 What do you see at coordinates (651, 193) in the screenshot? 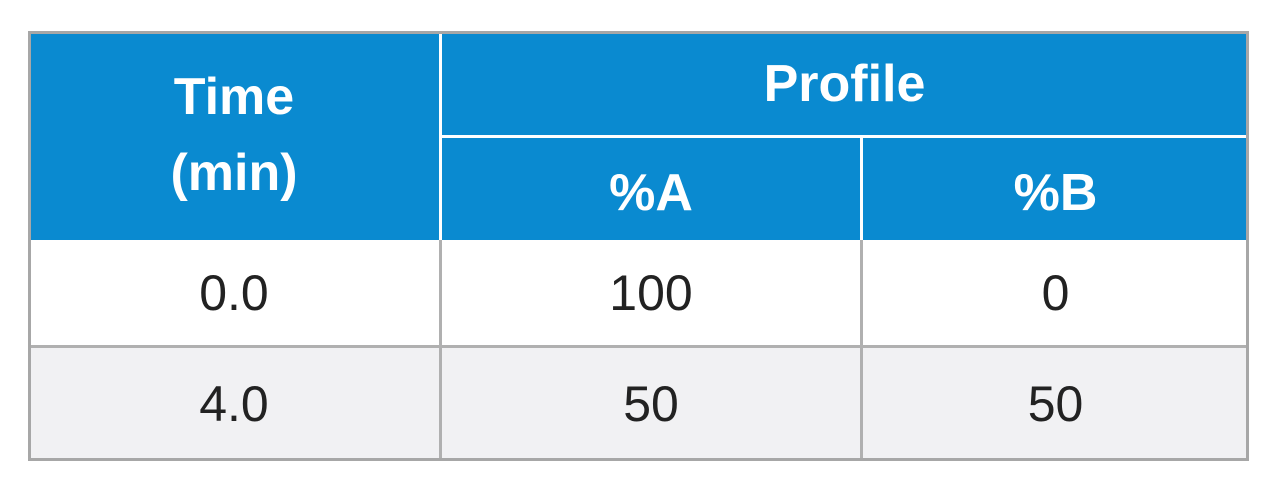
I see `header-text: %A` at bounding box center [651, 193].